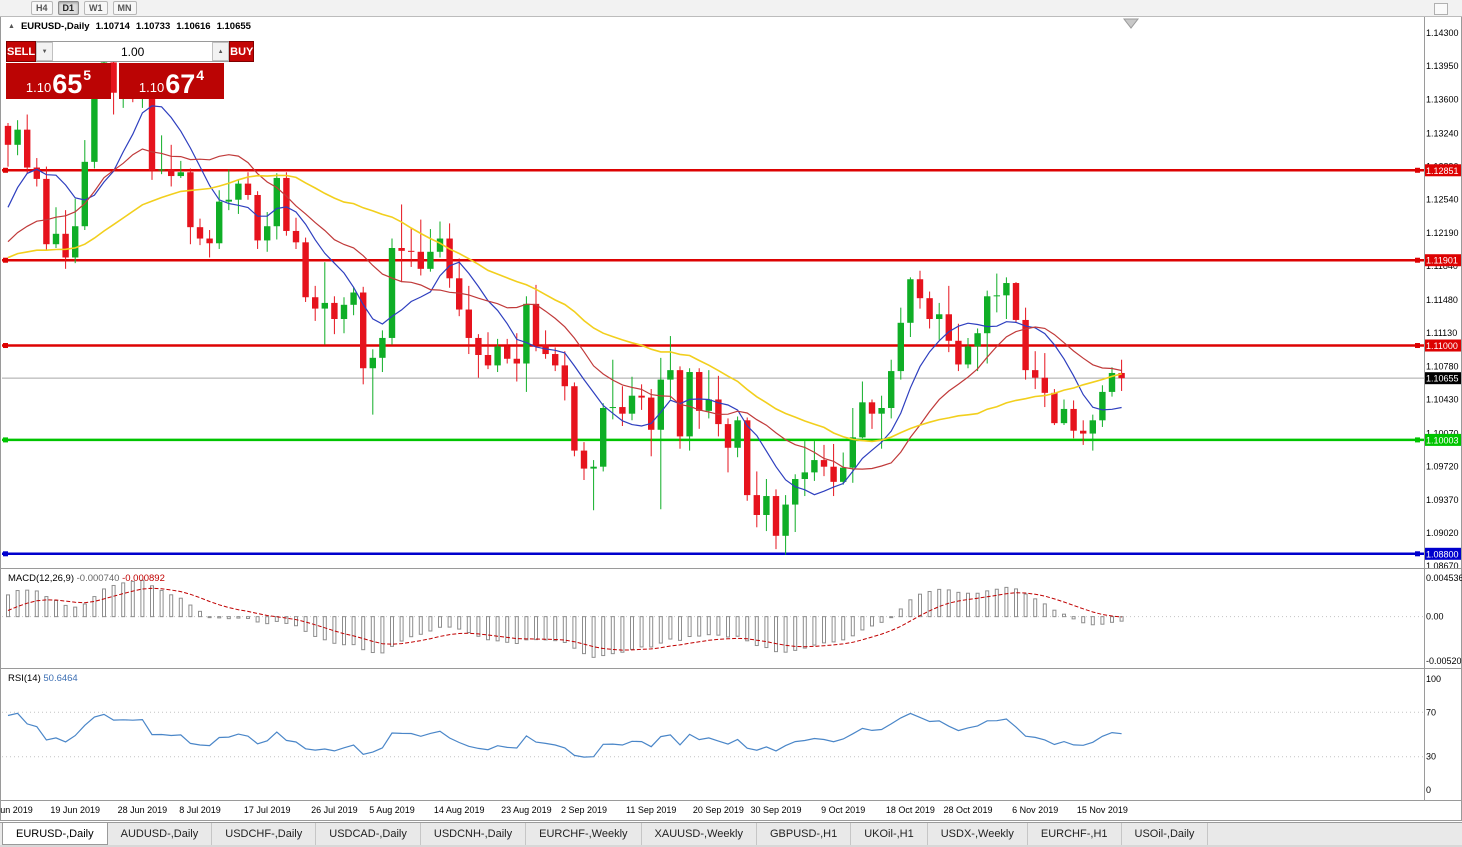 The height and width of the screenshot is (847, 1462). Describe the element at coordinates (267, 810) in the screenshot. I see `svg-text: 17 Jul 2019` at that location.